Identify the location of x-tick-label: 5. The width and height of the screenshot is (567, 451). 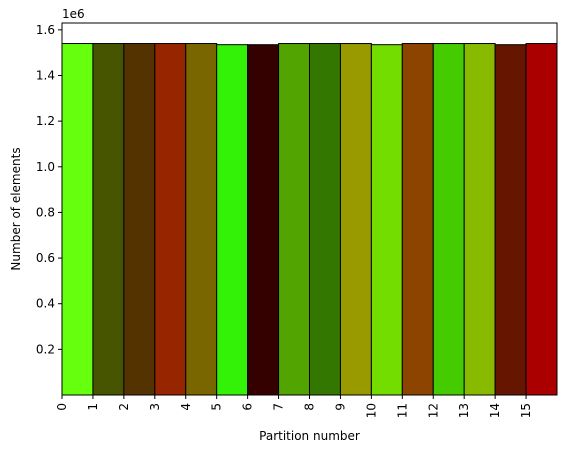
(217, 407).